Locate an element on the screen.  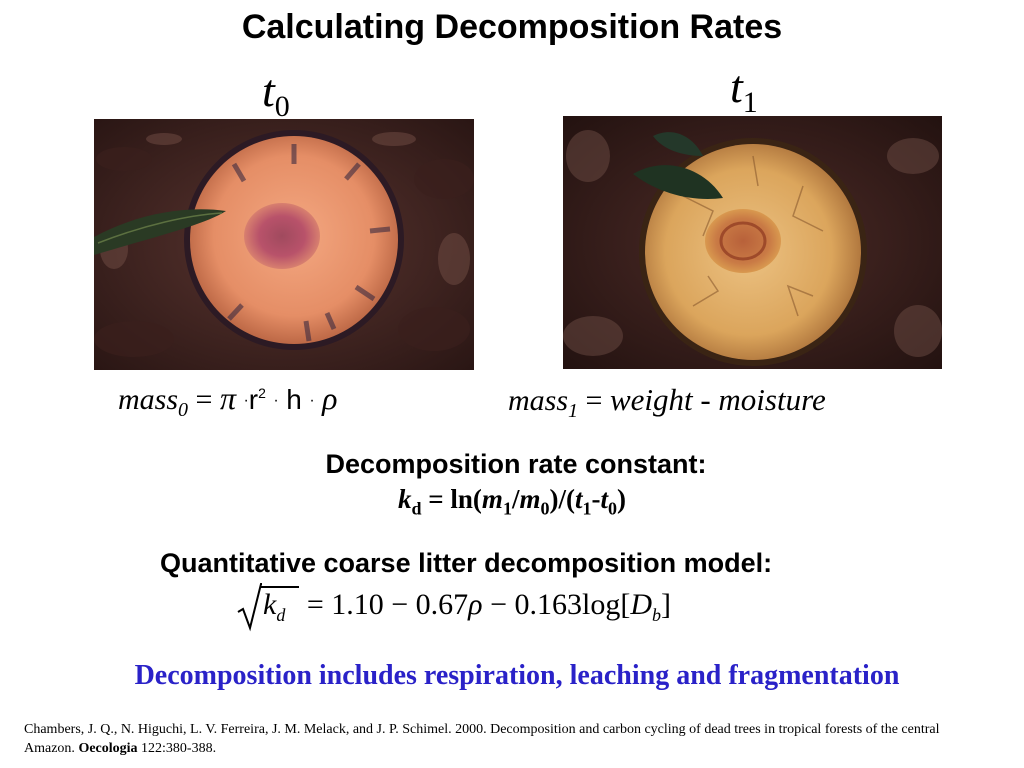
pi-symbol: π is located at coordinates (227, 398).